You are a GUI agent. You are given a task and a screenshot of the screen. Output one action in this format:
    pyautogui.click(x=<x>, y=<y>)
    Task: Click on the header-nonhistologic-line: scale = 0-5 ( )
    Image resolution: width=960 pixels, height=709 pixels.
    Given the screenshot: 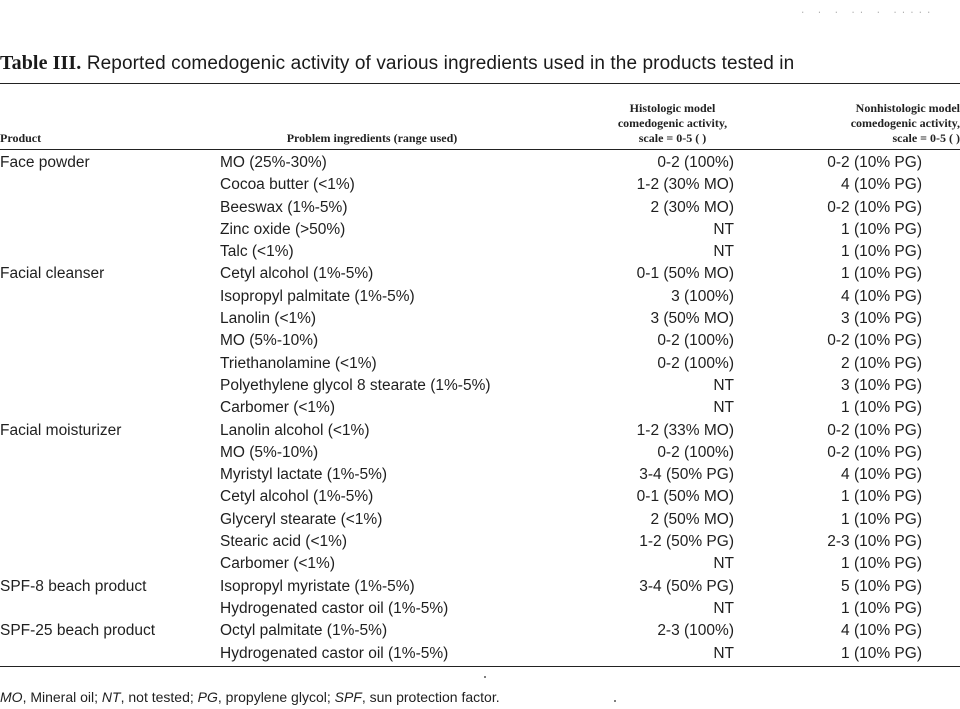 What is the action you would take?
    pyautogui.click(x=926, y=138)
    